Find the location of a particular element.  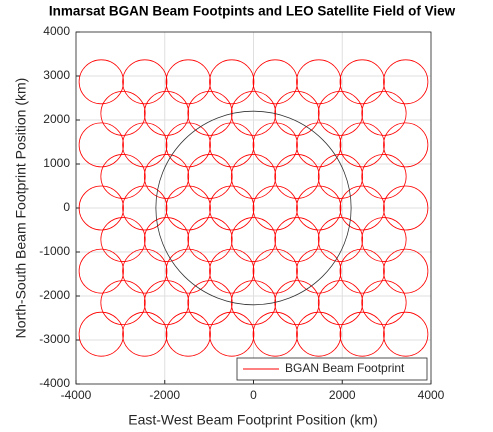

y-tick-label: 1000 is located at coordinates (56, 163).